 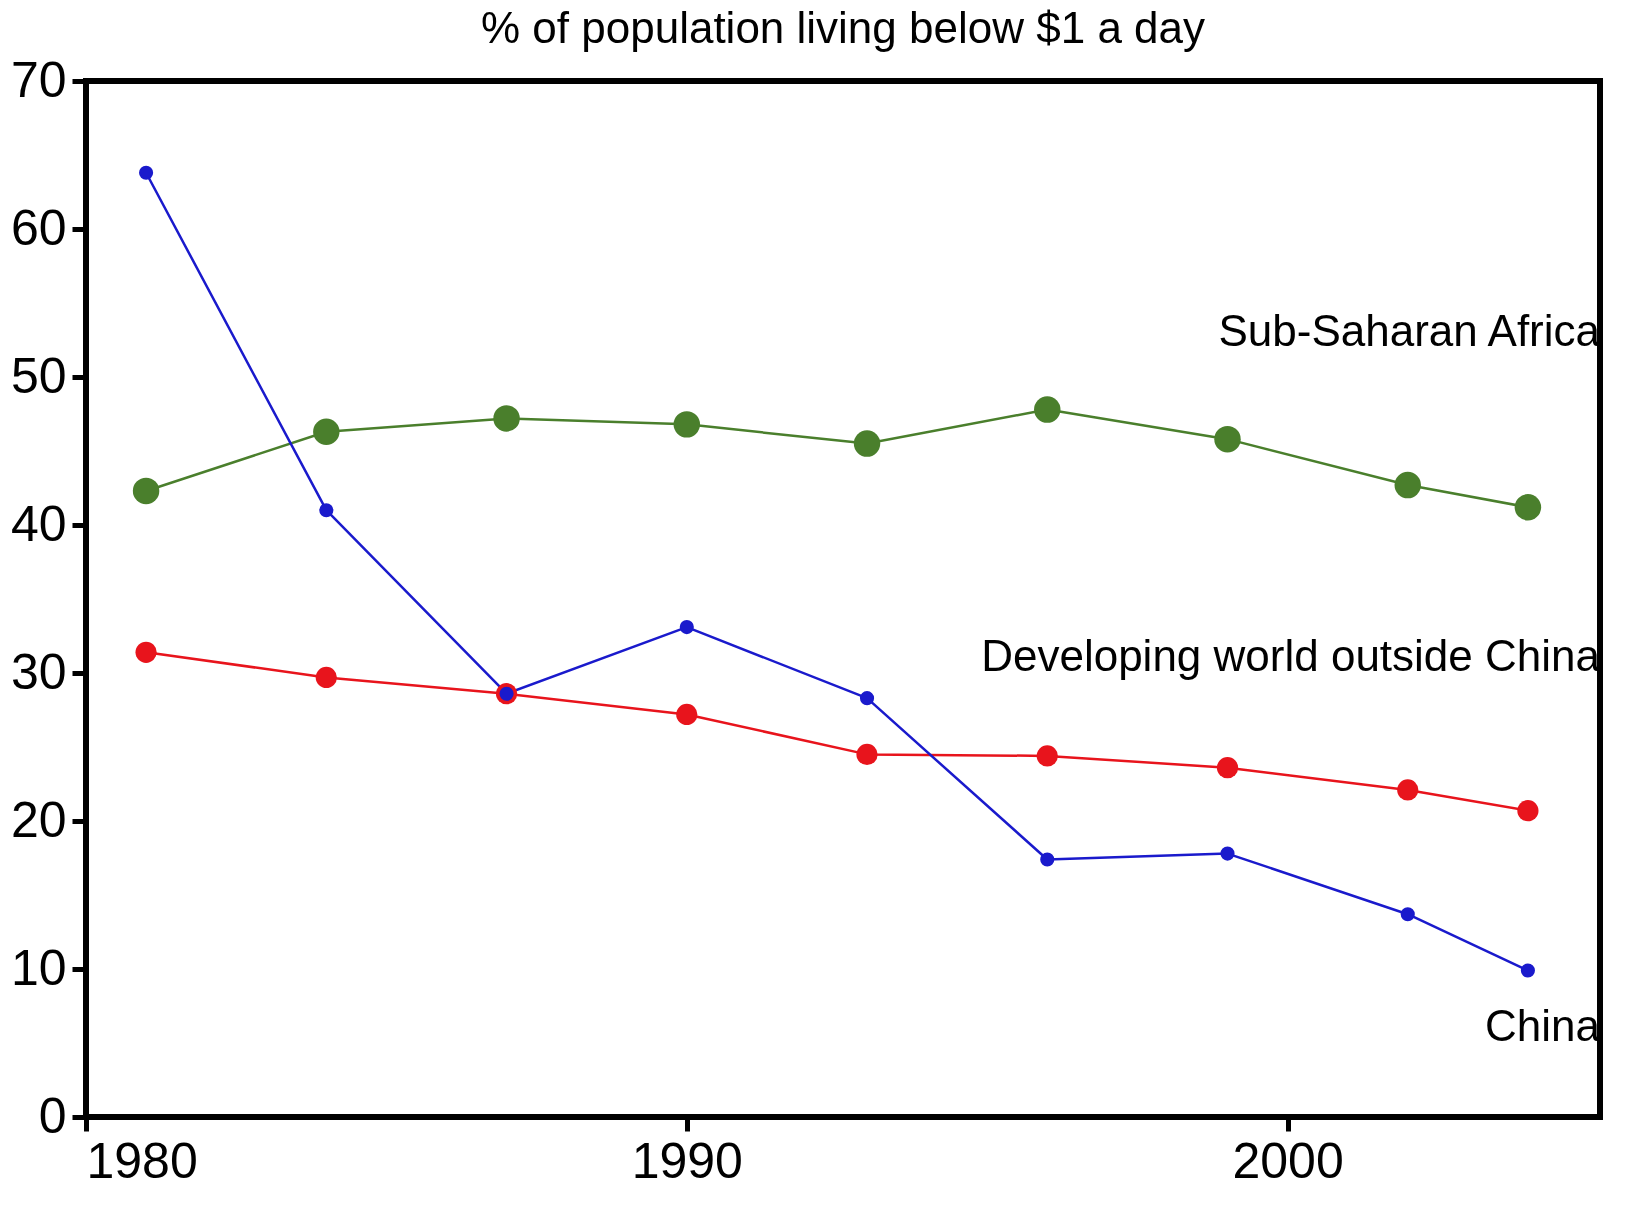 I want to click on y-tick-label: 20, so click(x=38, y=819).